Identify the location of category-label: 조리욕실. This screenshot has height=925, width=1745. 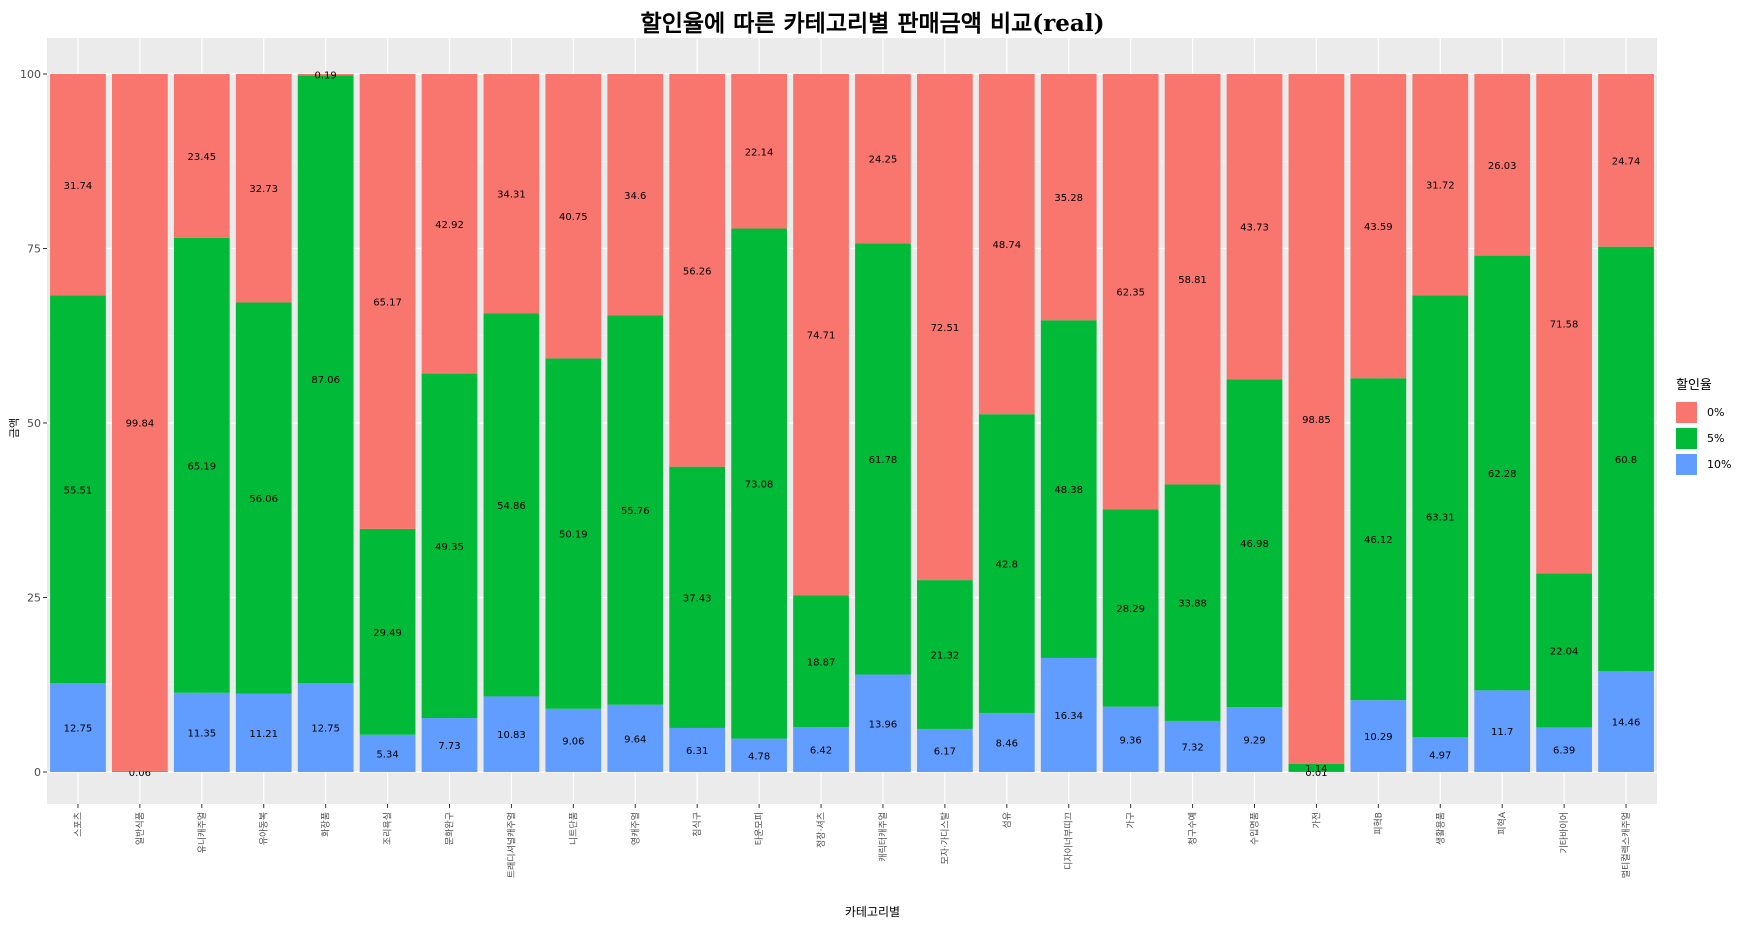
(388, 828).